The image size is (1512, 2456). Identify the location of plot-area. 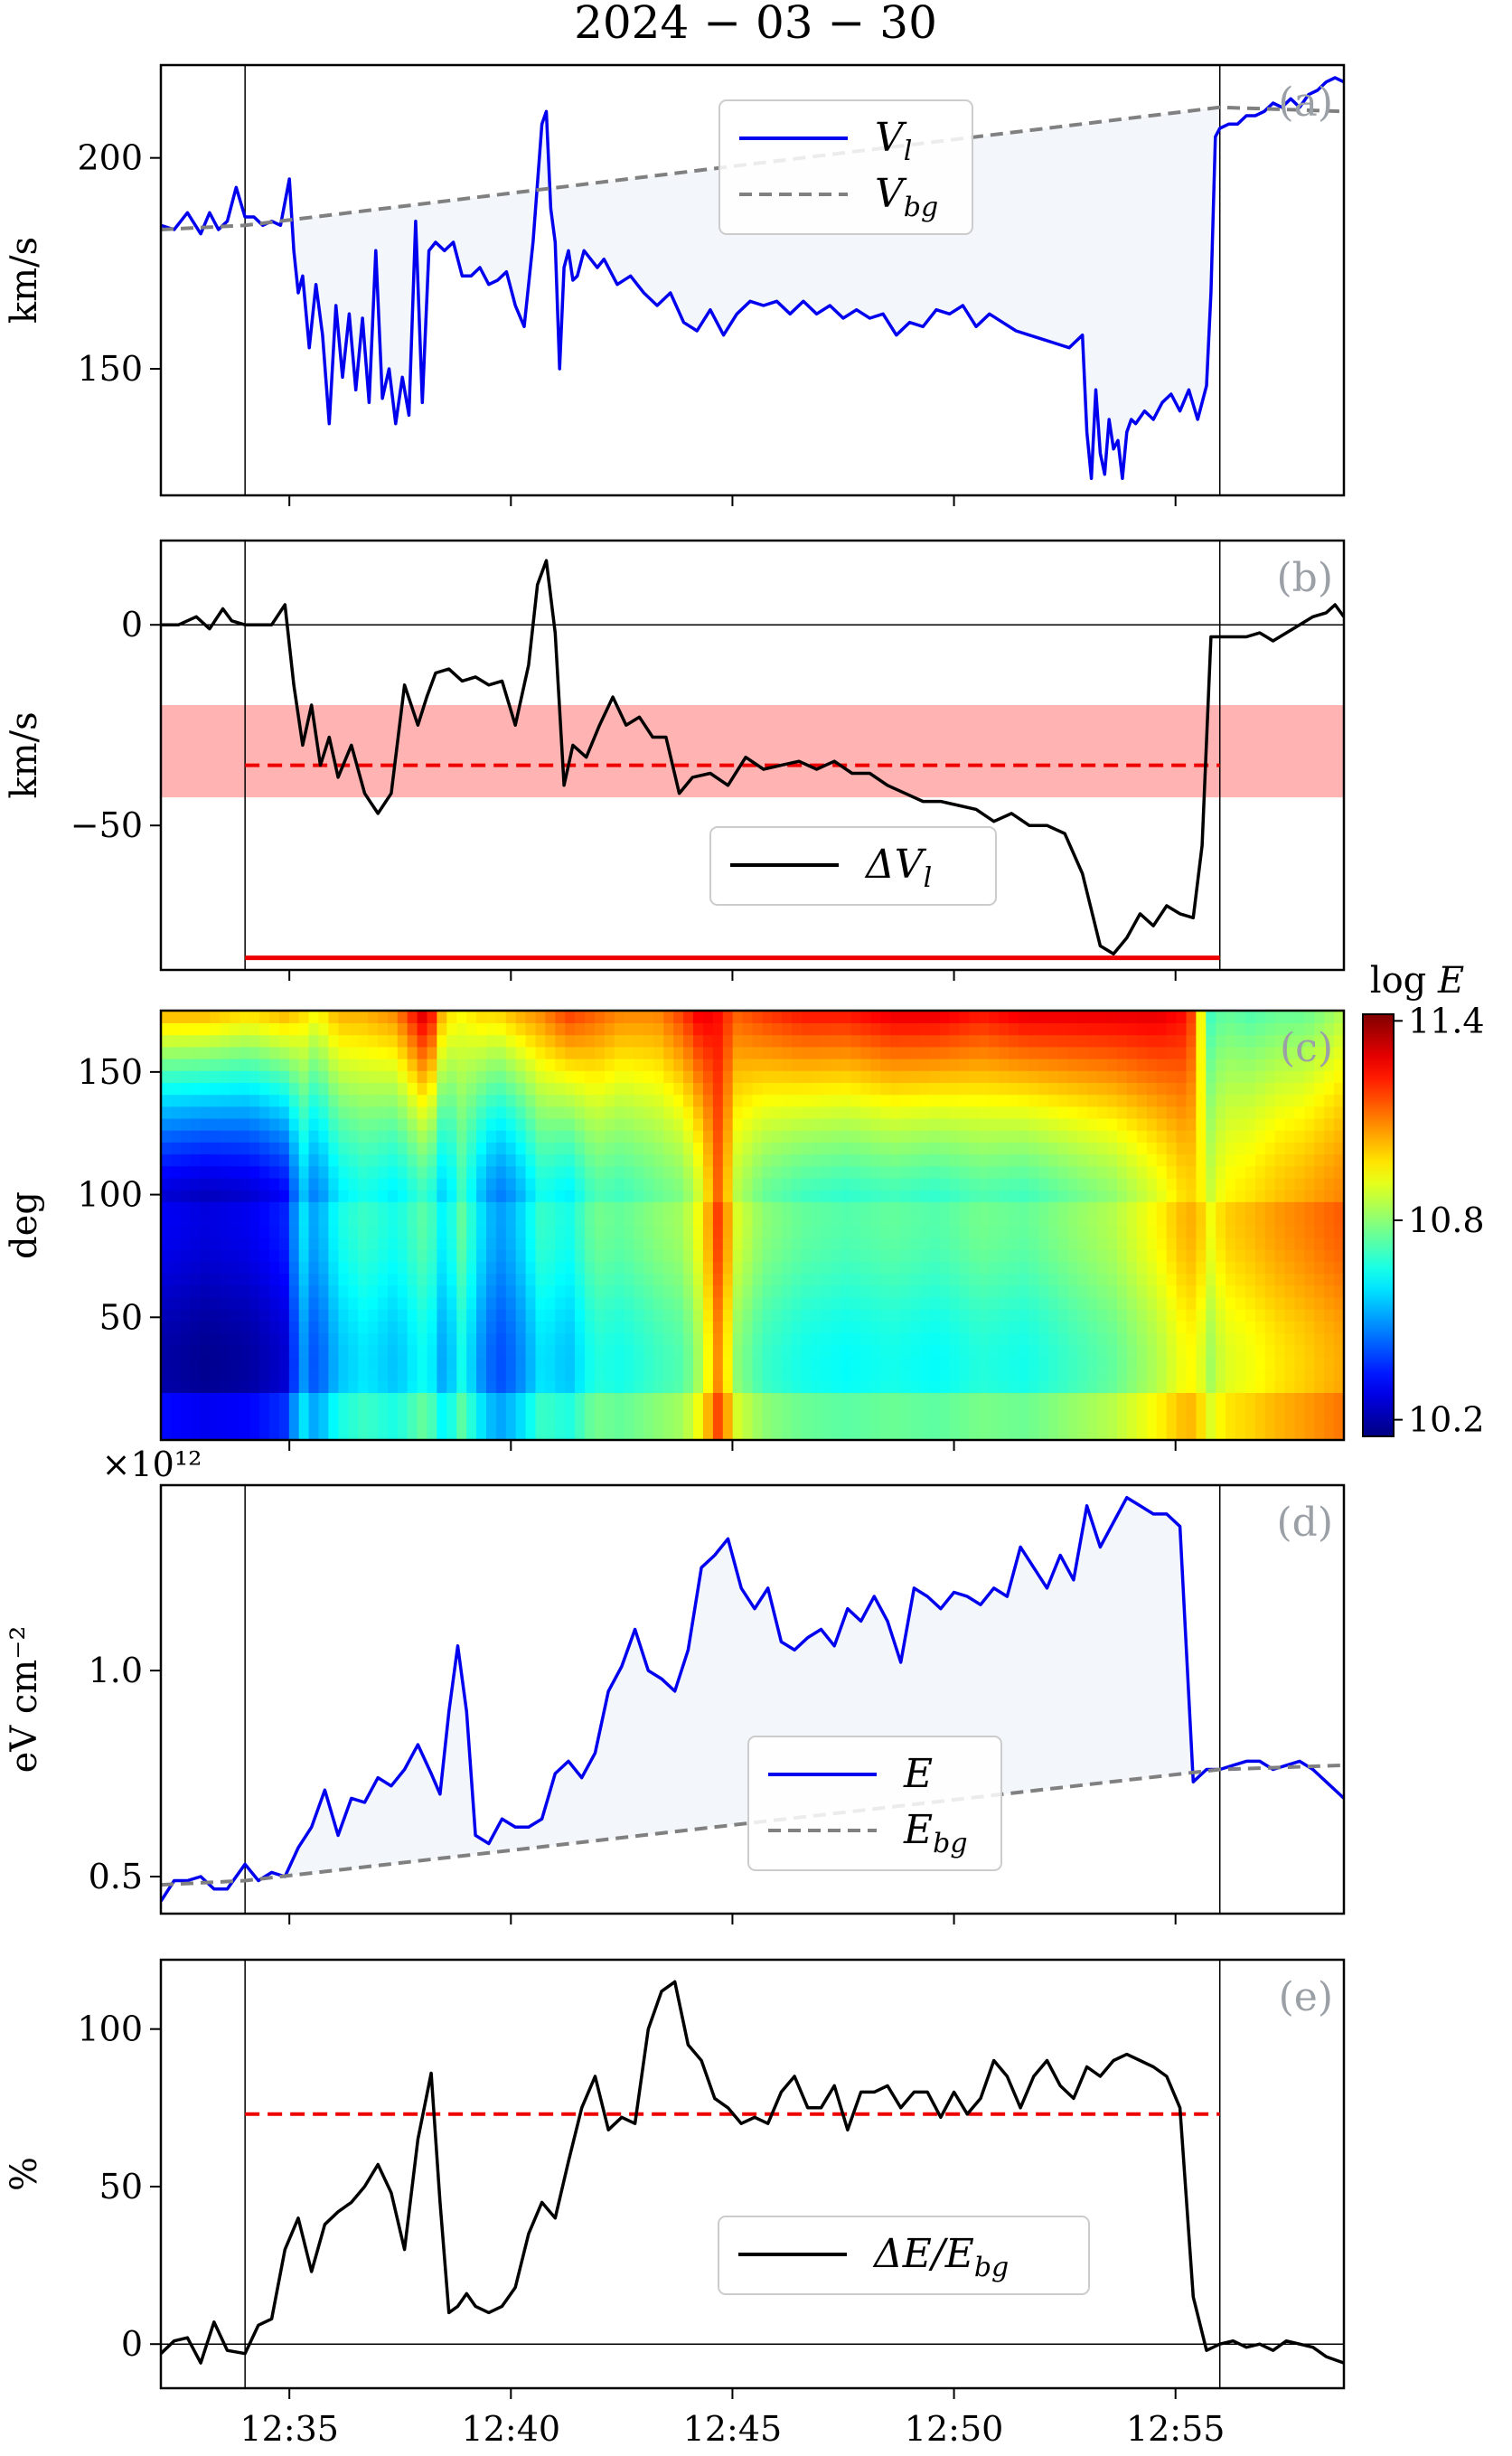
(752, 755).